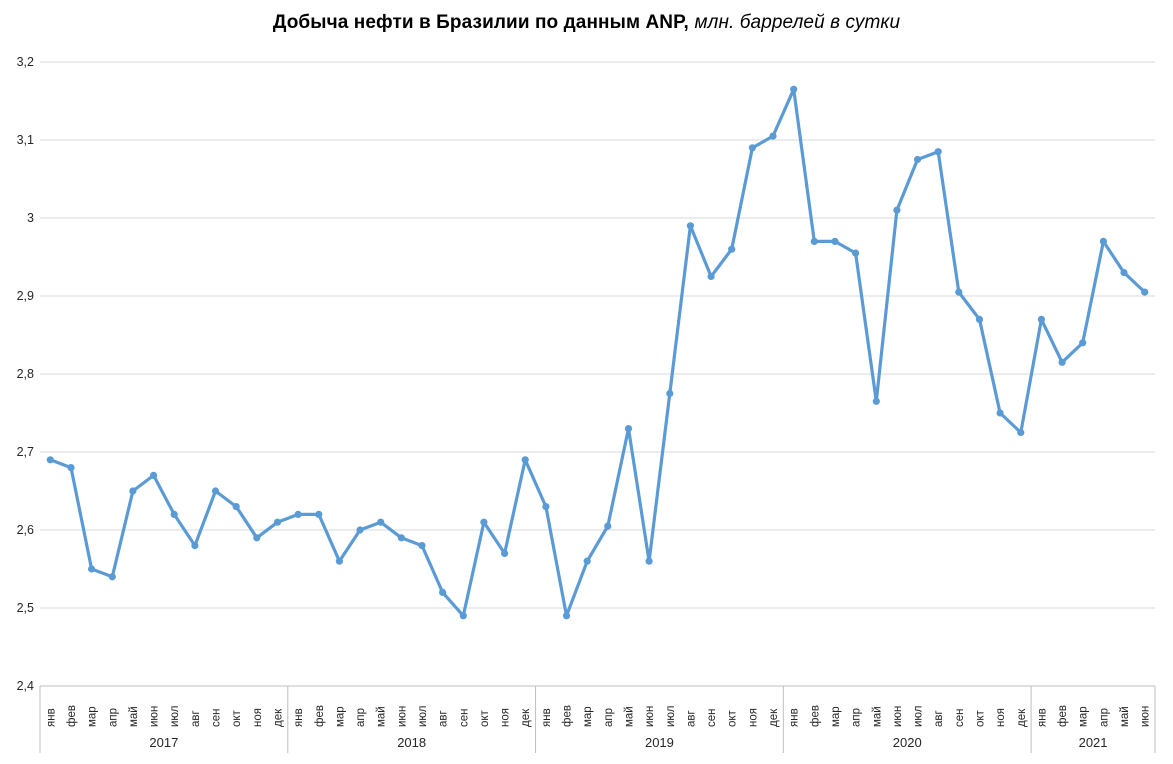  I want to click on chart-title-units: млн. баррелей в сутки, so click(797, 22).